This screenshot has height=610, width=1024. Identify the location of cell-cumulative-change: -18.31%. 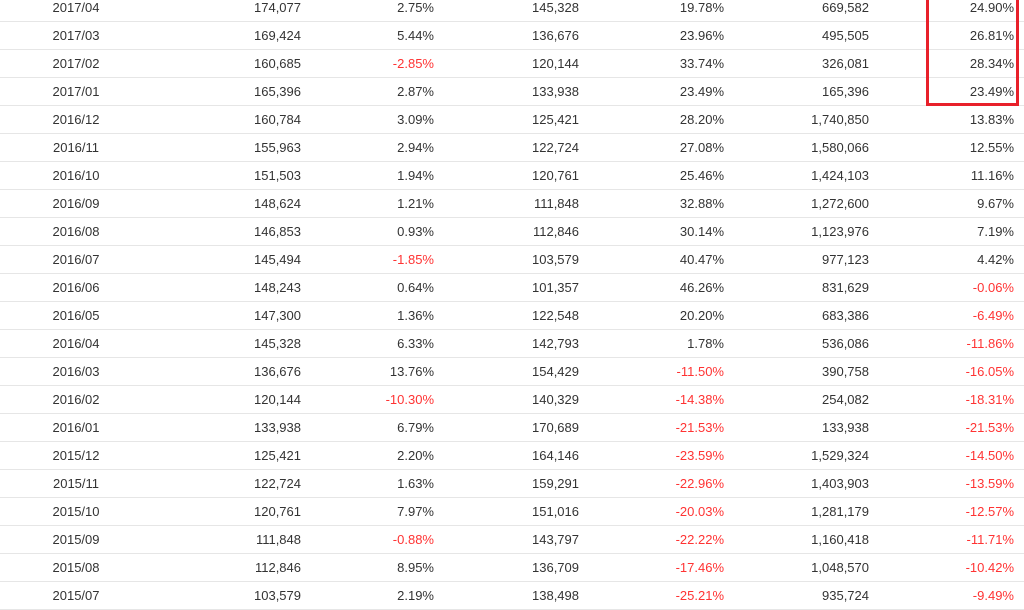
(989, 399).